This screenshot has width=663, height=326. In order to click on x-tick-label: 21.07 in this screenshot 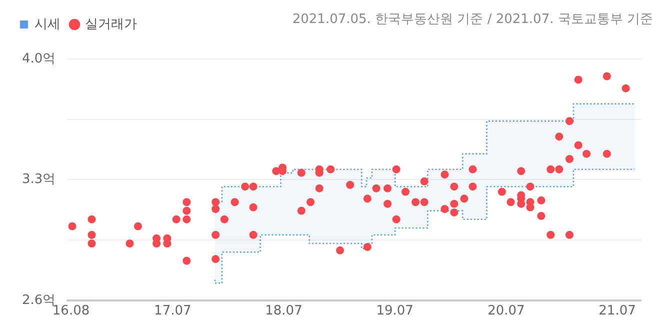, I will do `click(617, 311)`.